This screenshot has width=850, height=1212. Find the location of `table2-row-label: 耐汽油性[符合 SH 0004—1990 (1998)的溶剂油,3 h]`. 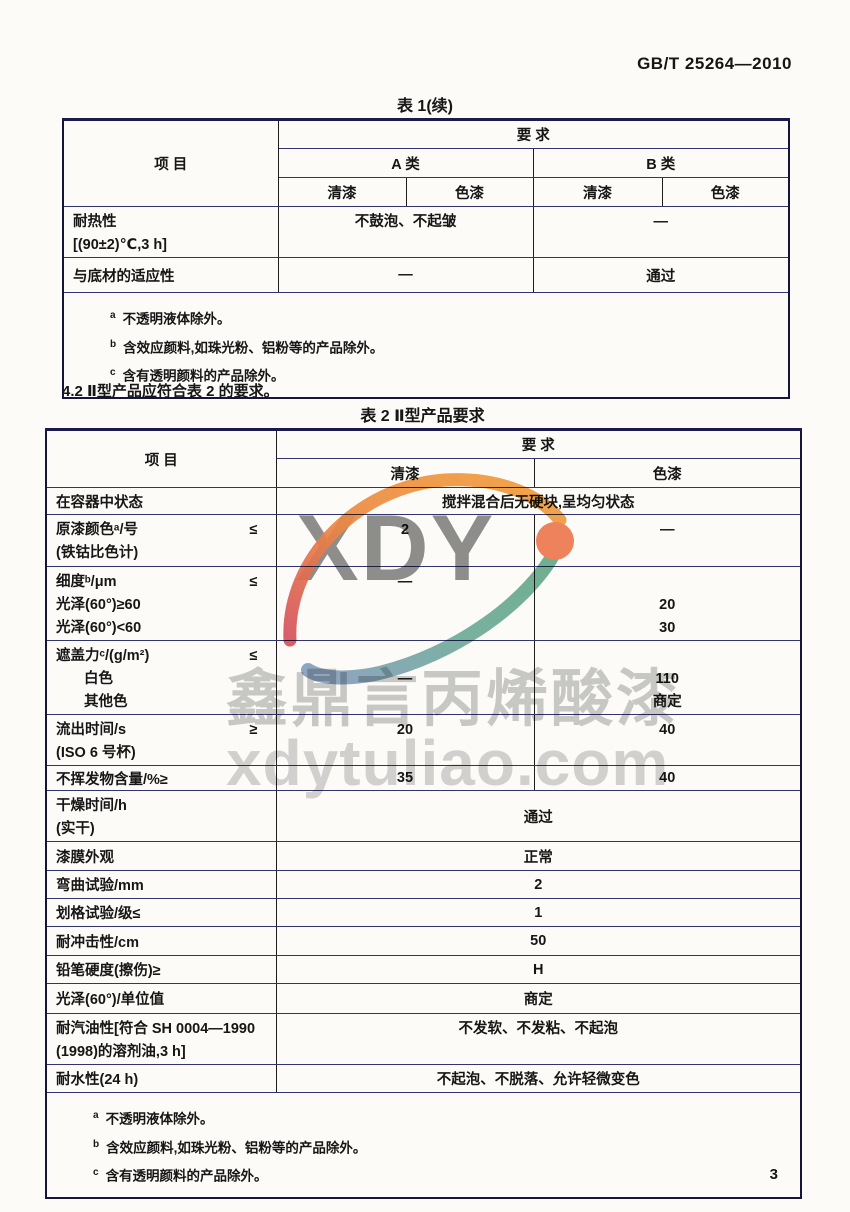

table2-row-label: 耐汽油性[符合 SH 0004—1990 (1998)的溶剂油,3 h] is located at coordinates (161, 1039).